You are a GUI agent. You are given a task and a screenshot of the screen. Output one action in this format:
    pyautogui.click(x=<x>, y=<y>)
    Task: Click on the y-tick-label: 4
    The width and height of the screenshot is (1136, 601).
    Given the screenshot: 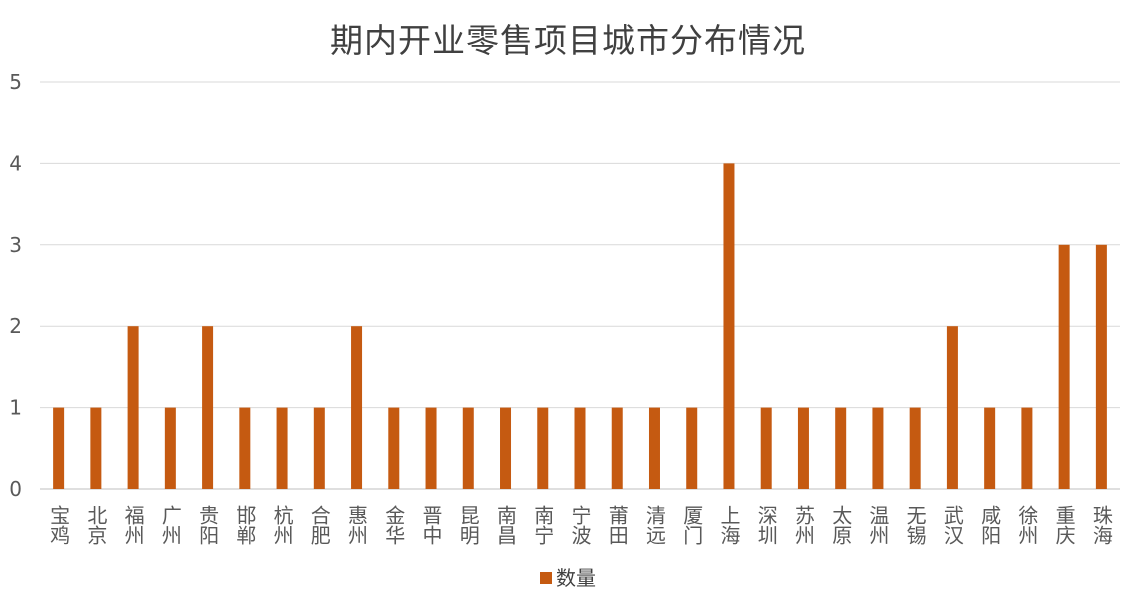 What is the action you would take?
    pyautogui.click(x=15, y=163)
    